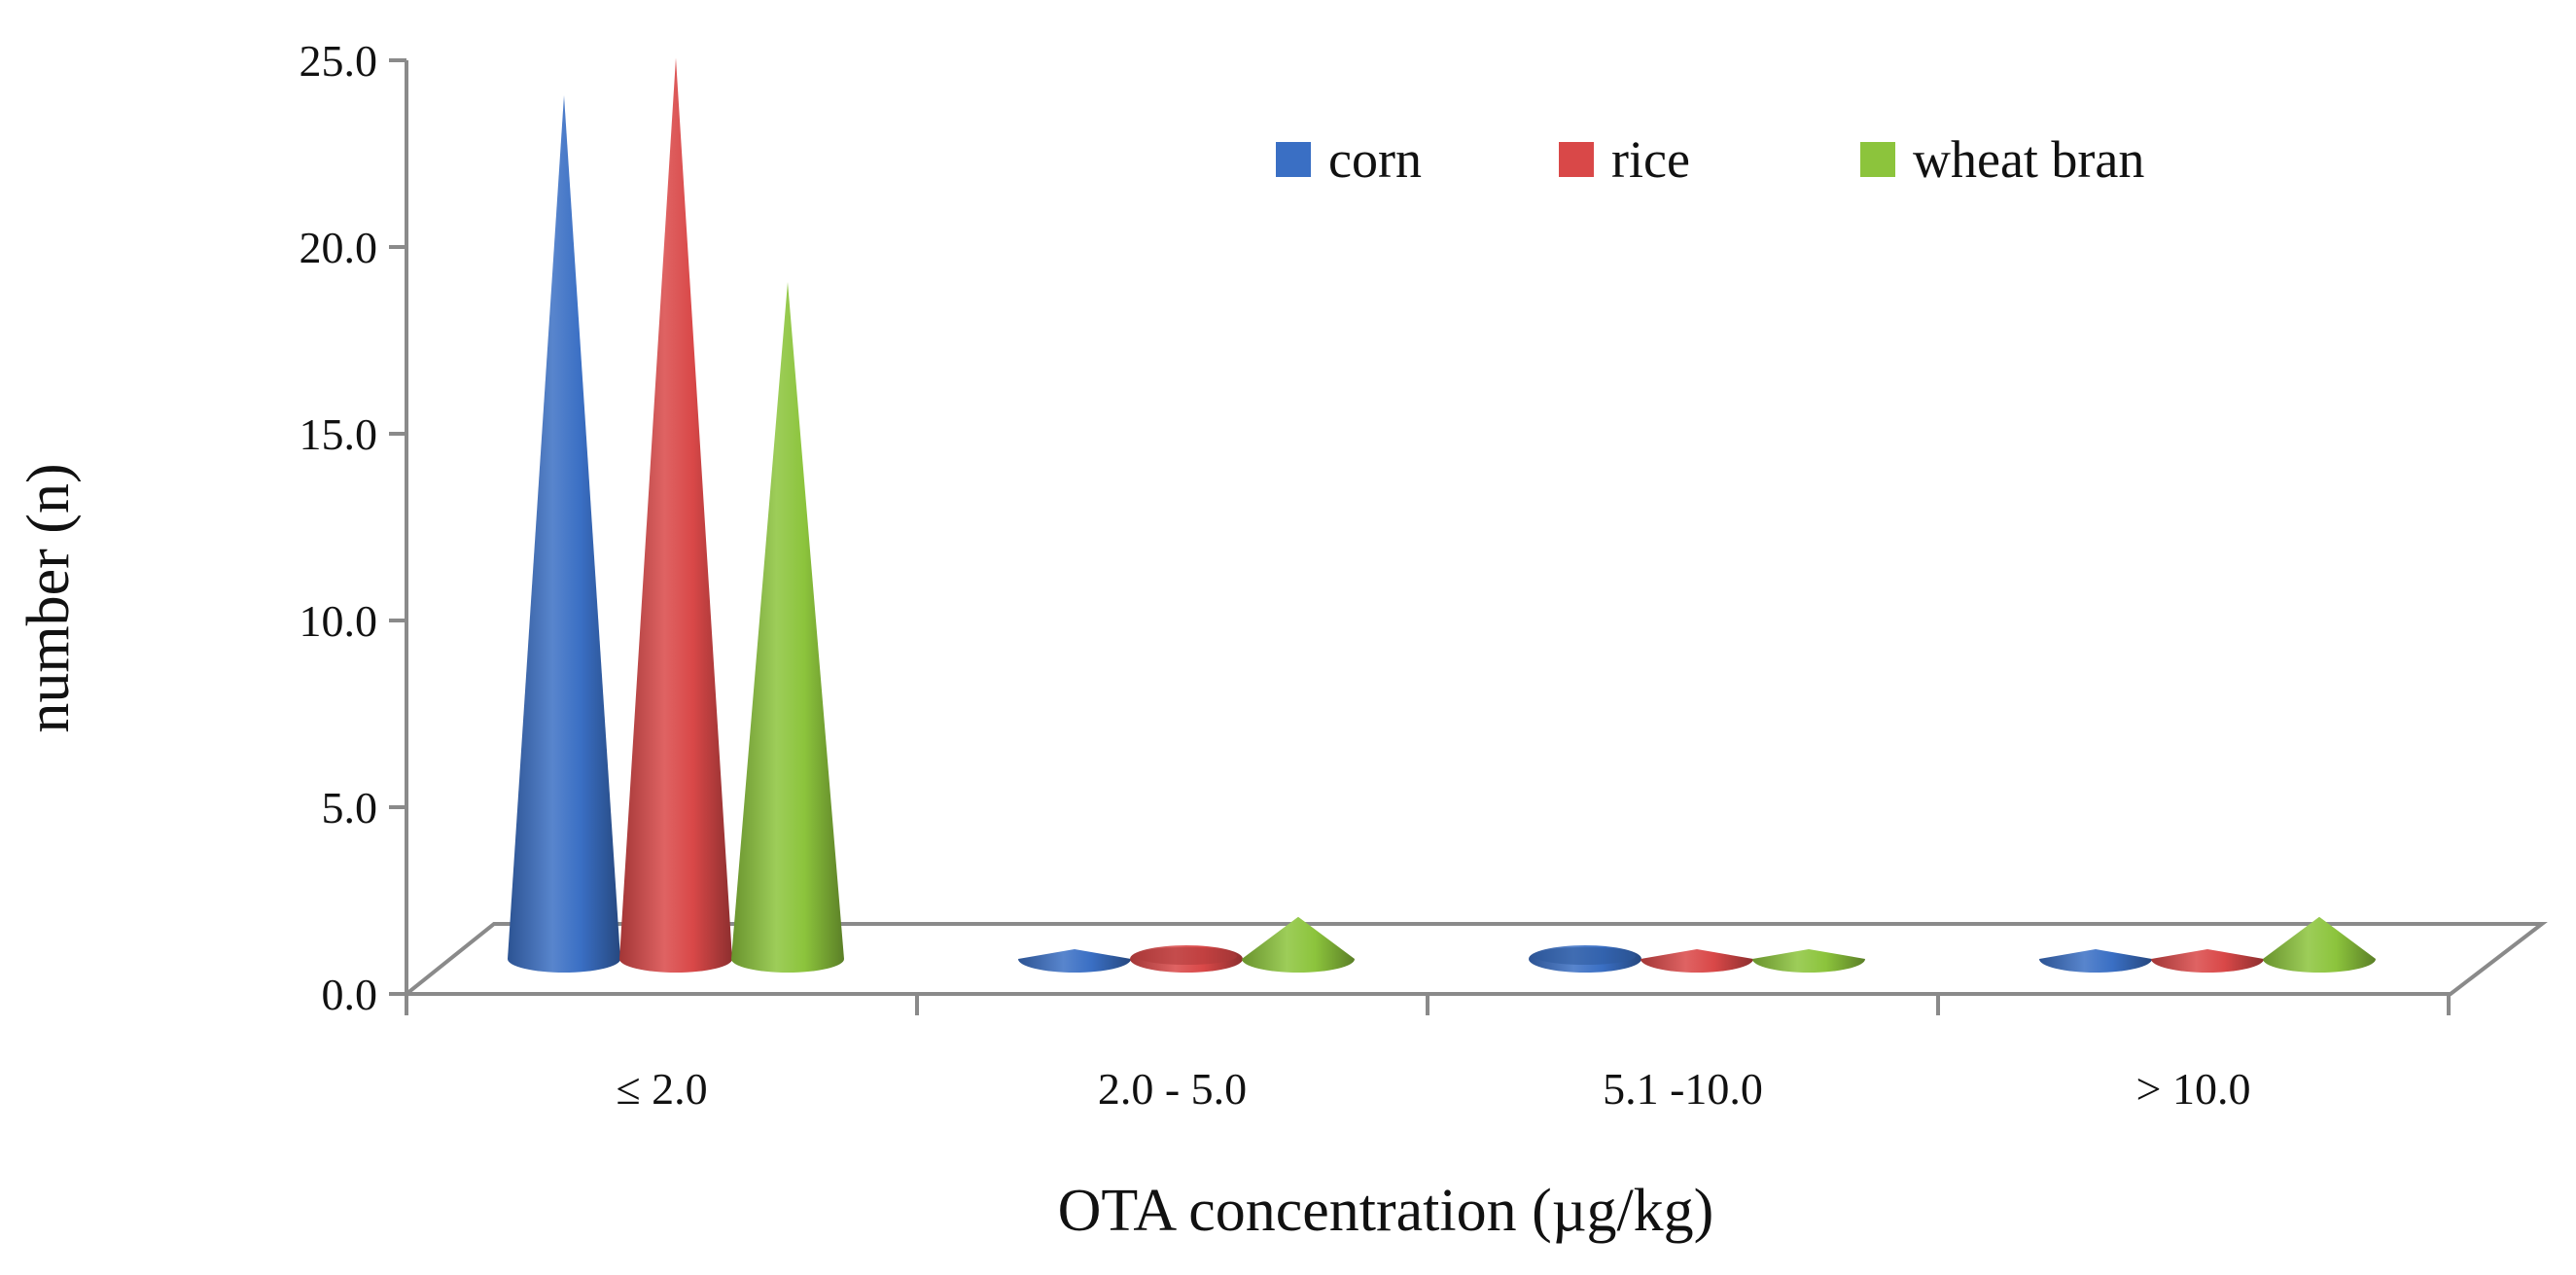 This screenshot has width=2576, height=1275. I want to click on legend-item-wheat-bran: wheat bran, so click(2002, 160).